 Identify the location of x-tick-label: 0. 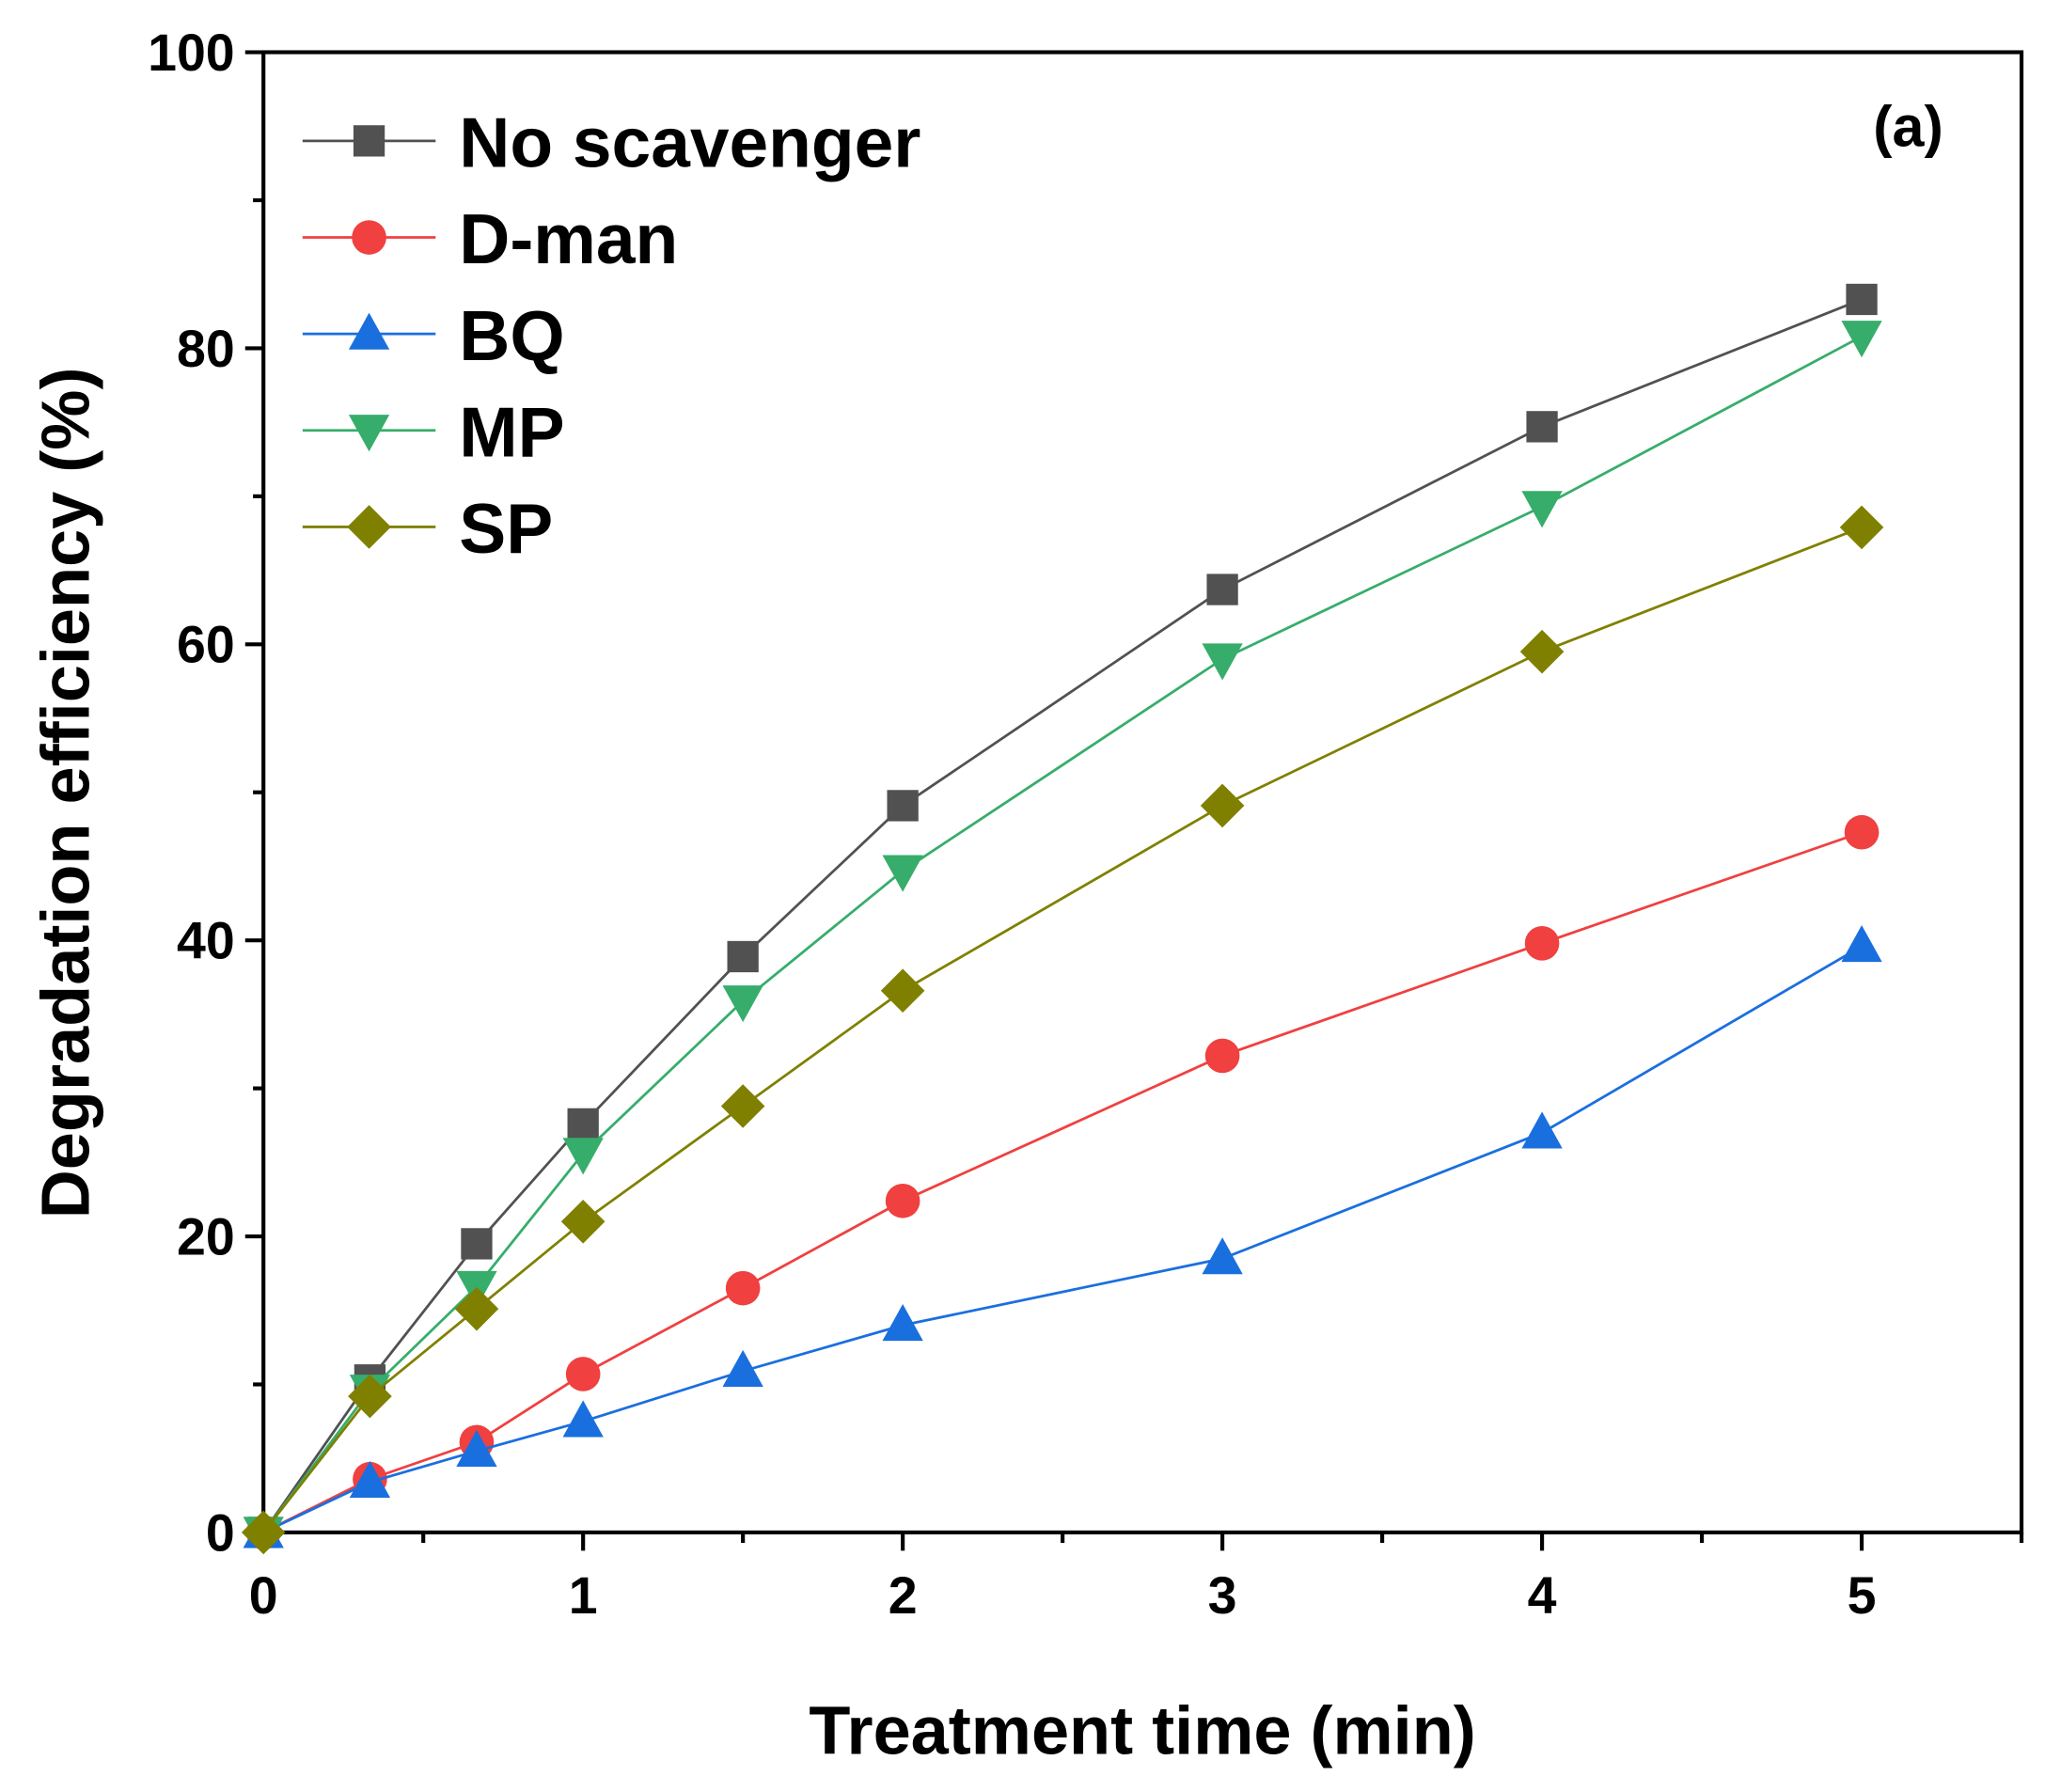
(263, 1595).